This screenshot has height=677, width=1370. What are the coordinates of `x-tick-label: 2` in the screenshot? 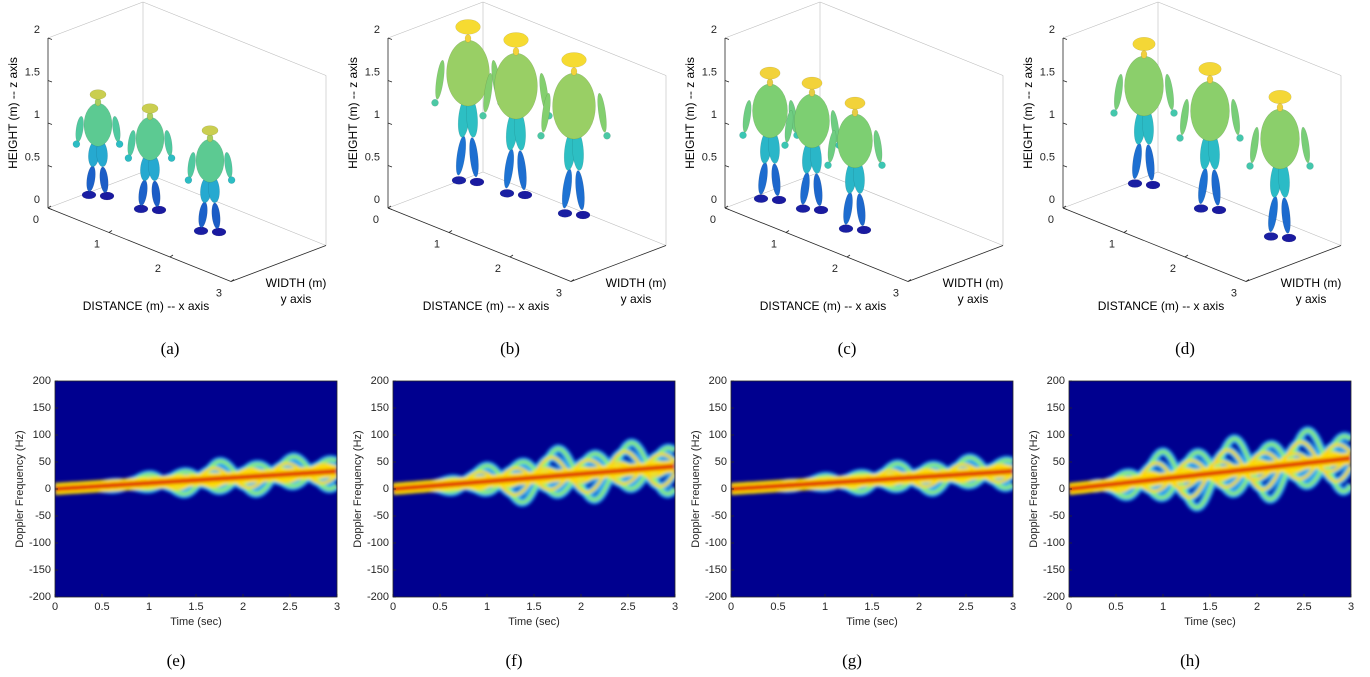 It's located at (158, 269).